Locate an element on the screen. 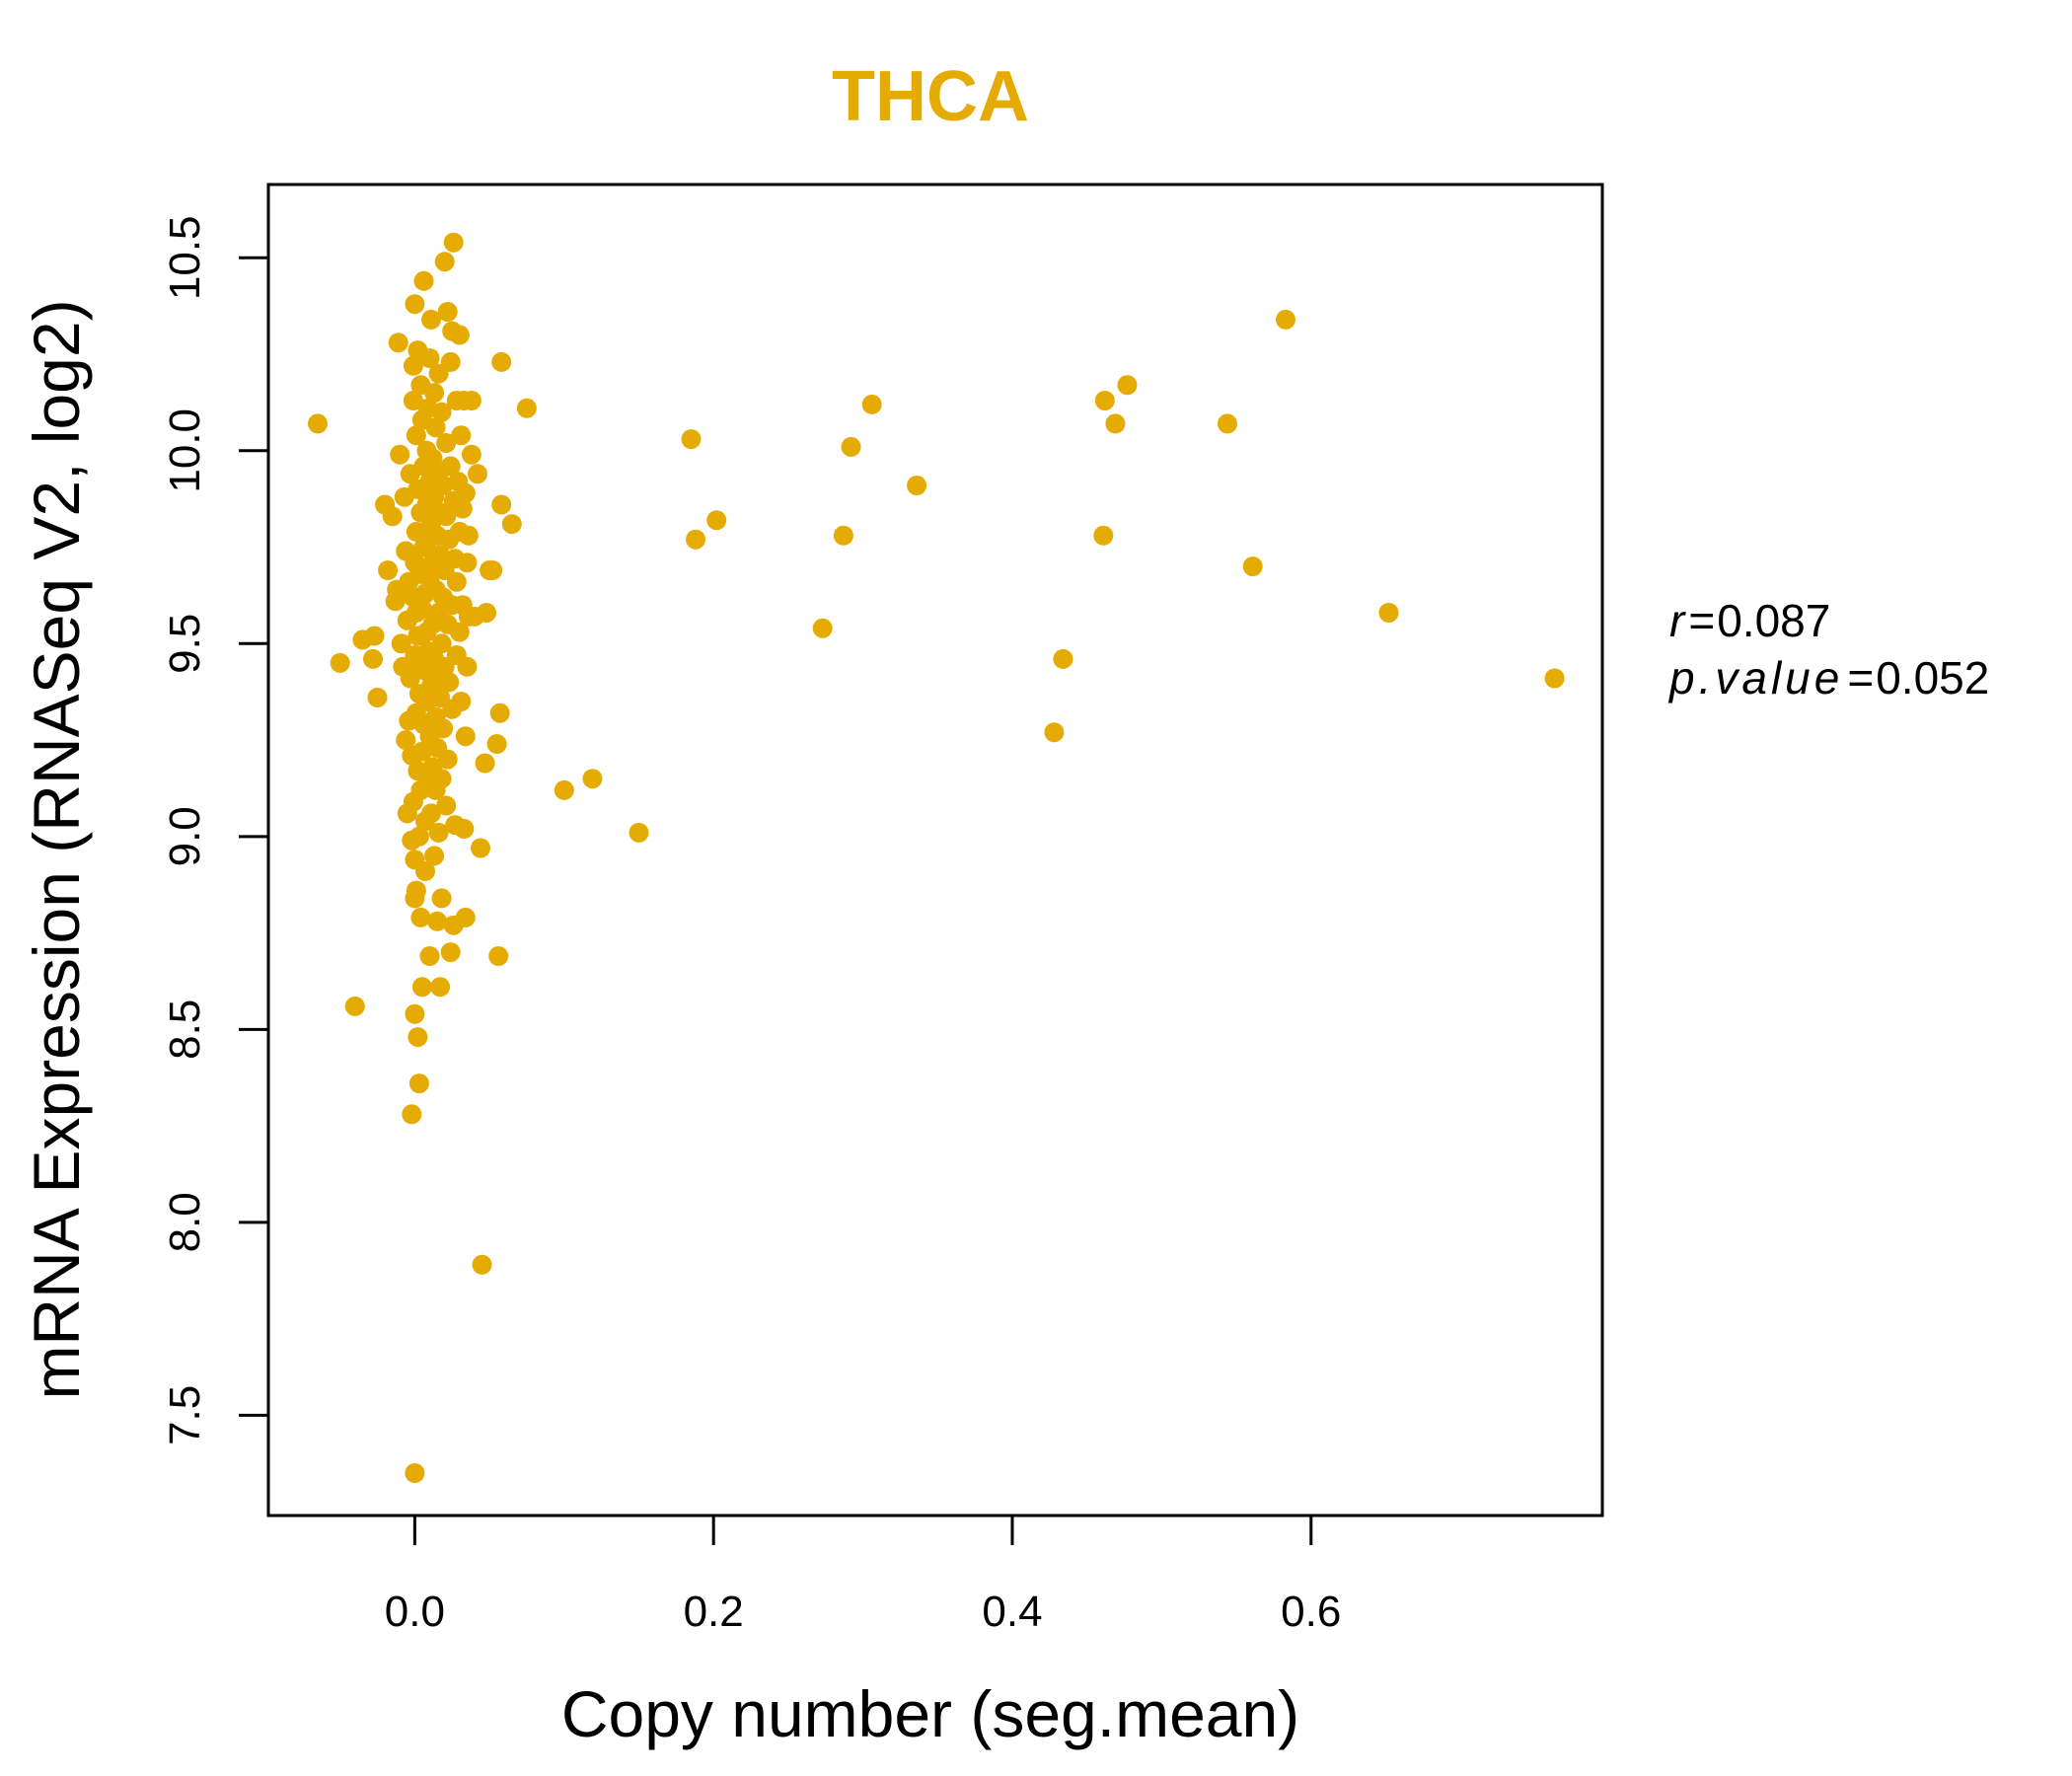 The width and height of the screenshot is (2072, 1776). x-tick-label: 0.6 is located at coordinates (1311, 1612).